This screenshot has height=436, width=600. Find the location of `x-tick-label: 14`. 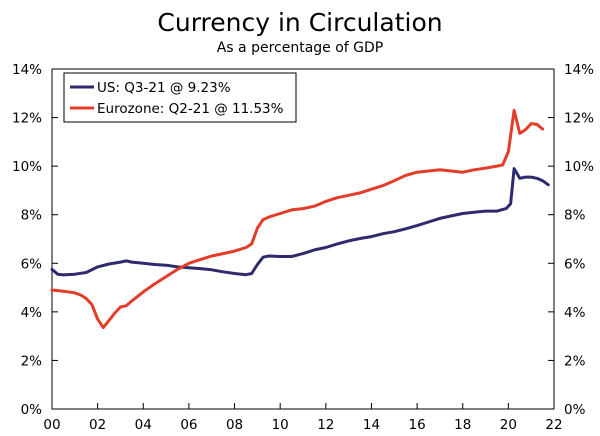

x-tick-label: 14 is located at coordinates (371, 425).